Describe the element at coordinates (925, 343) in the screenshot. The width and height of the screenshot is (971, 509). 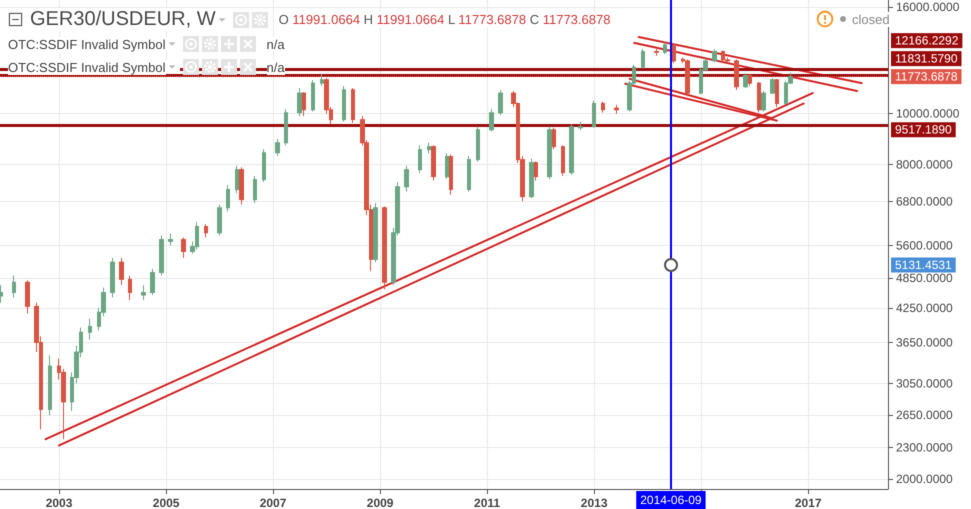
I see `y-tick-label: 3650.0000` at that location.